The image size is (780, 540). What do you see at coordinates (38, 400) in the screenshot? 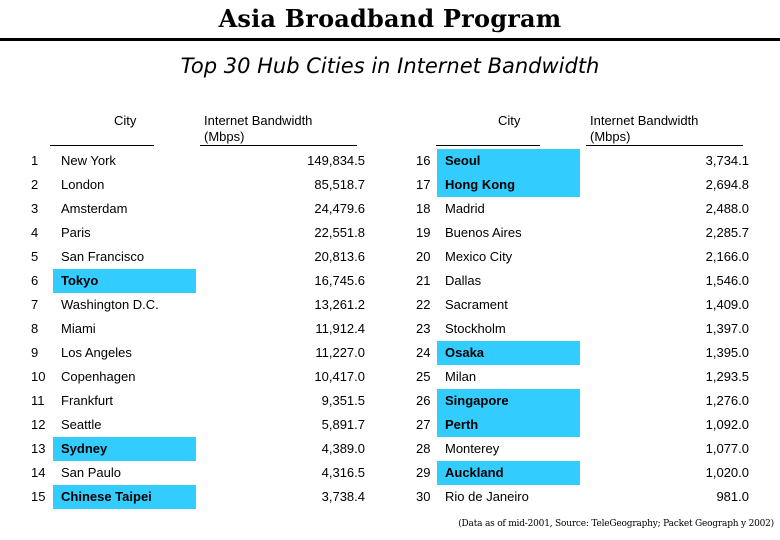
I see `rank-cell: 11` at bounding box center [38, 400].